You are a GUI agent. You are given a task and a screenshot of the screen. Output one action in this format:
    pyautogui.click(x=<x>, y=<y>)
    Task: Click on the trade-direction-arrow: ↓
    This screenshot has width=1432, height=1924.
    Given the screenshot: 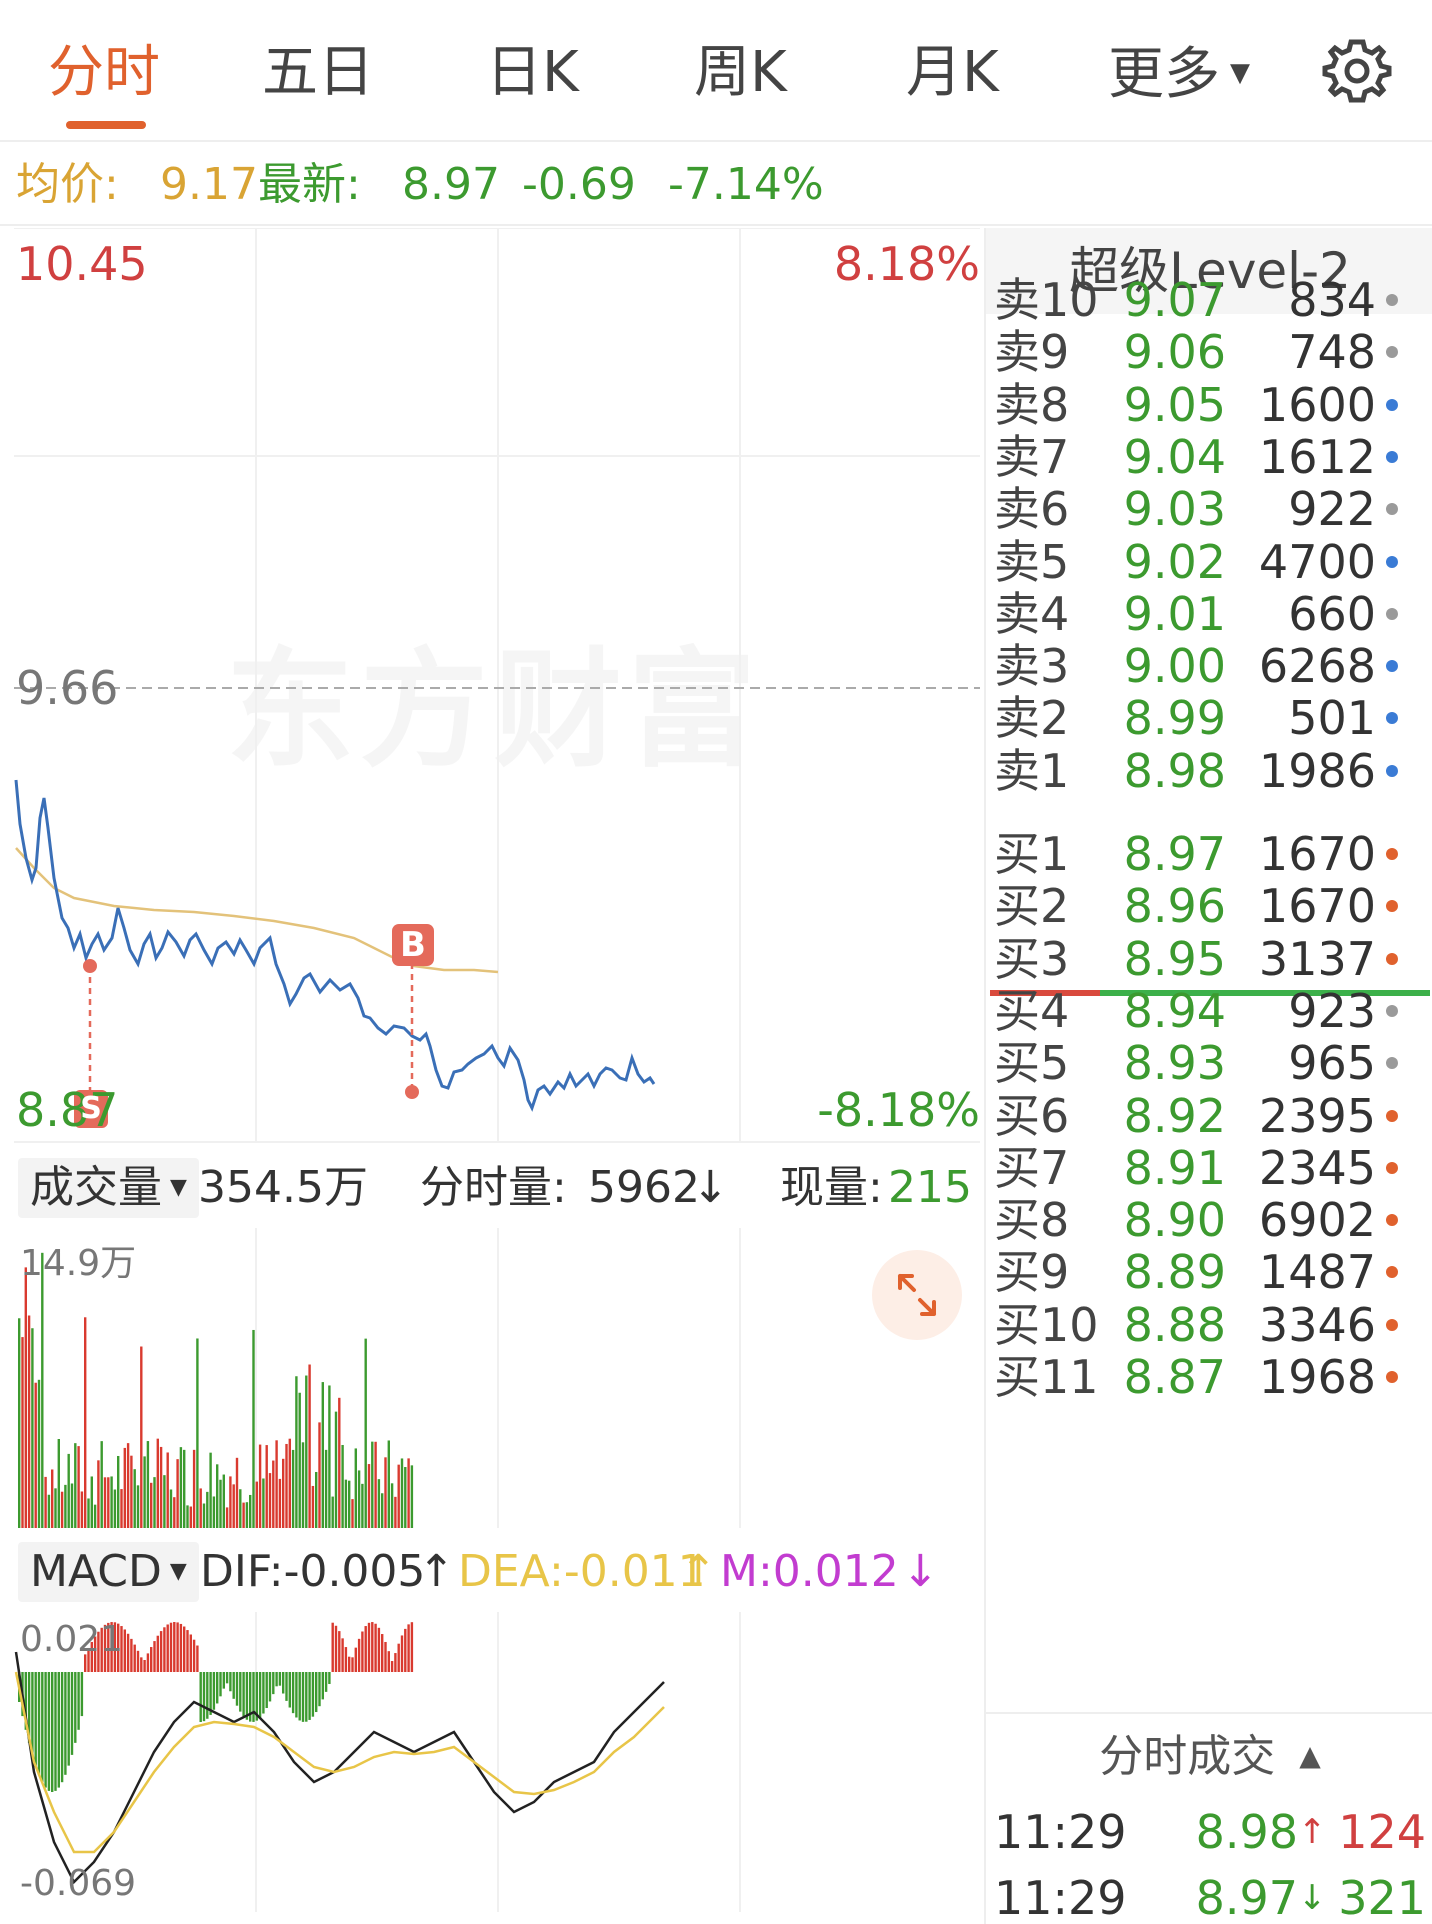 What is the action you would take?
    pyautogui.click(x=1312, y=1898)
    